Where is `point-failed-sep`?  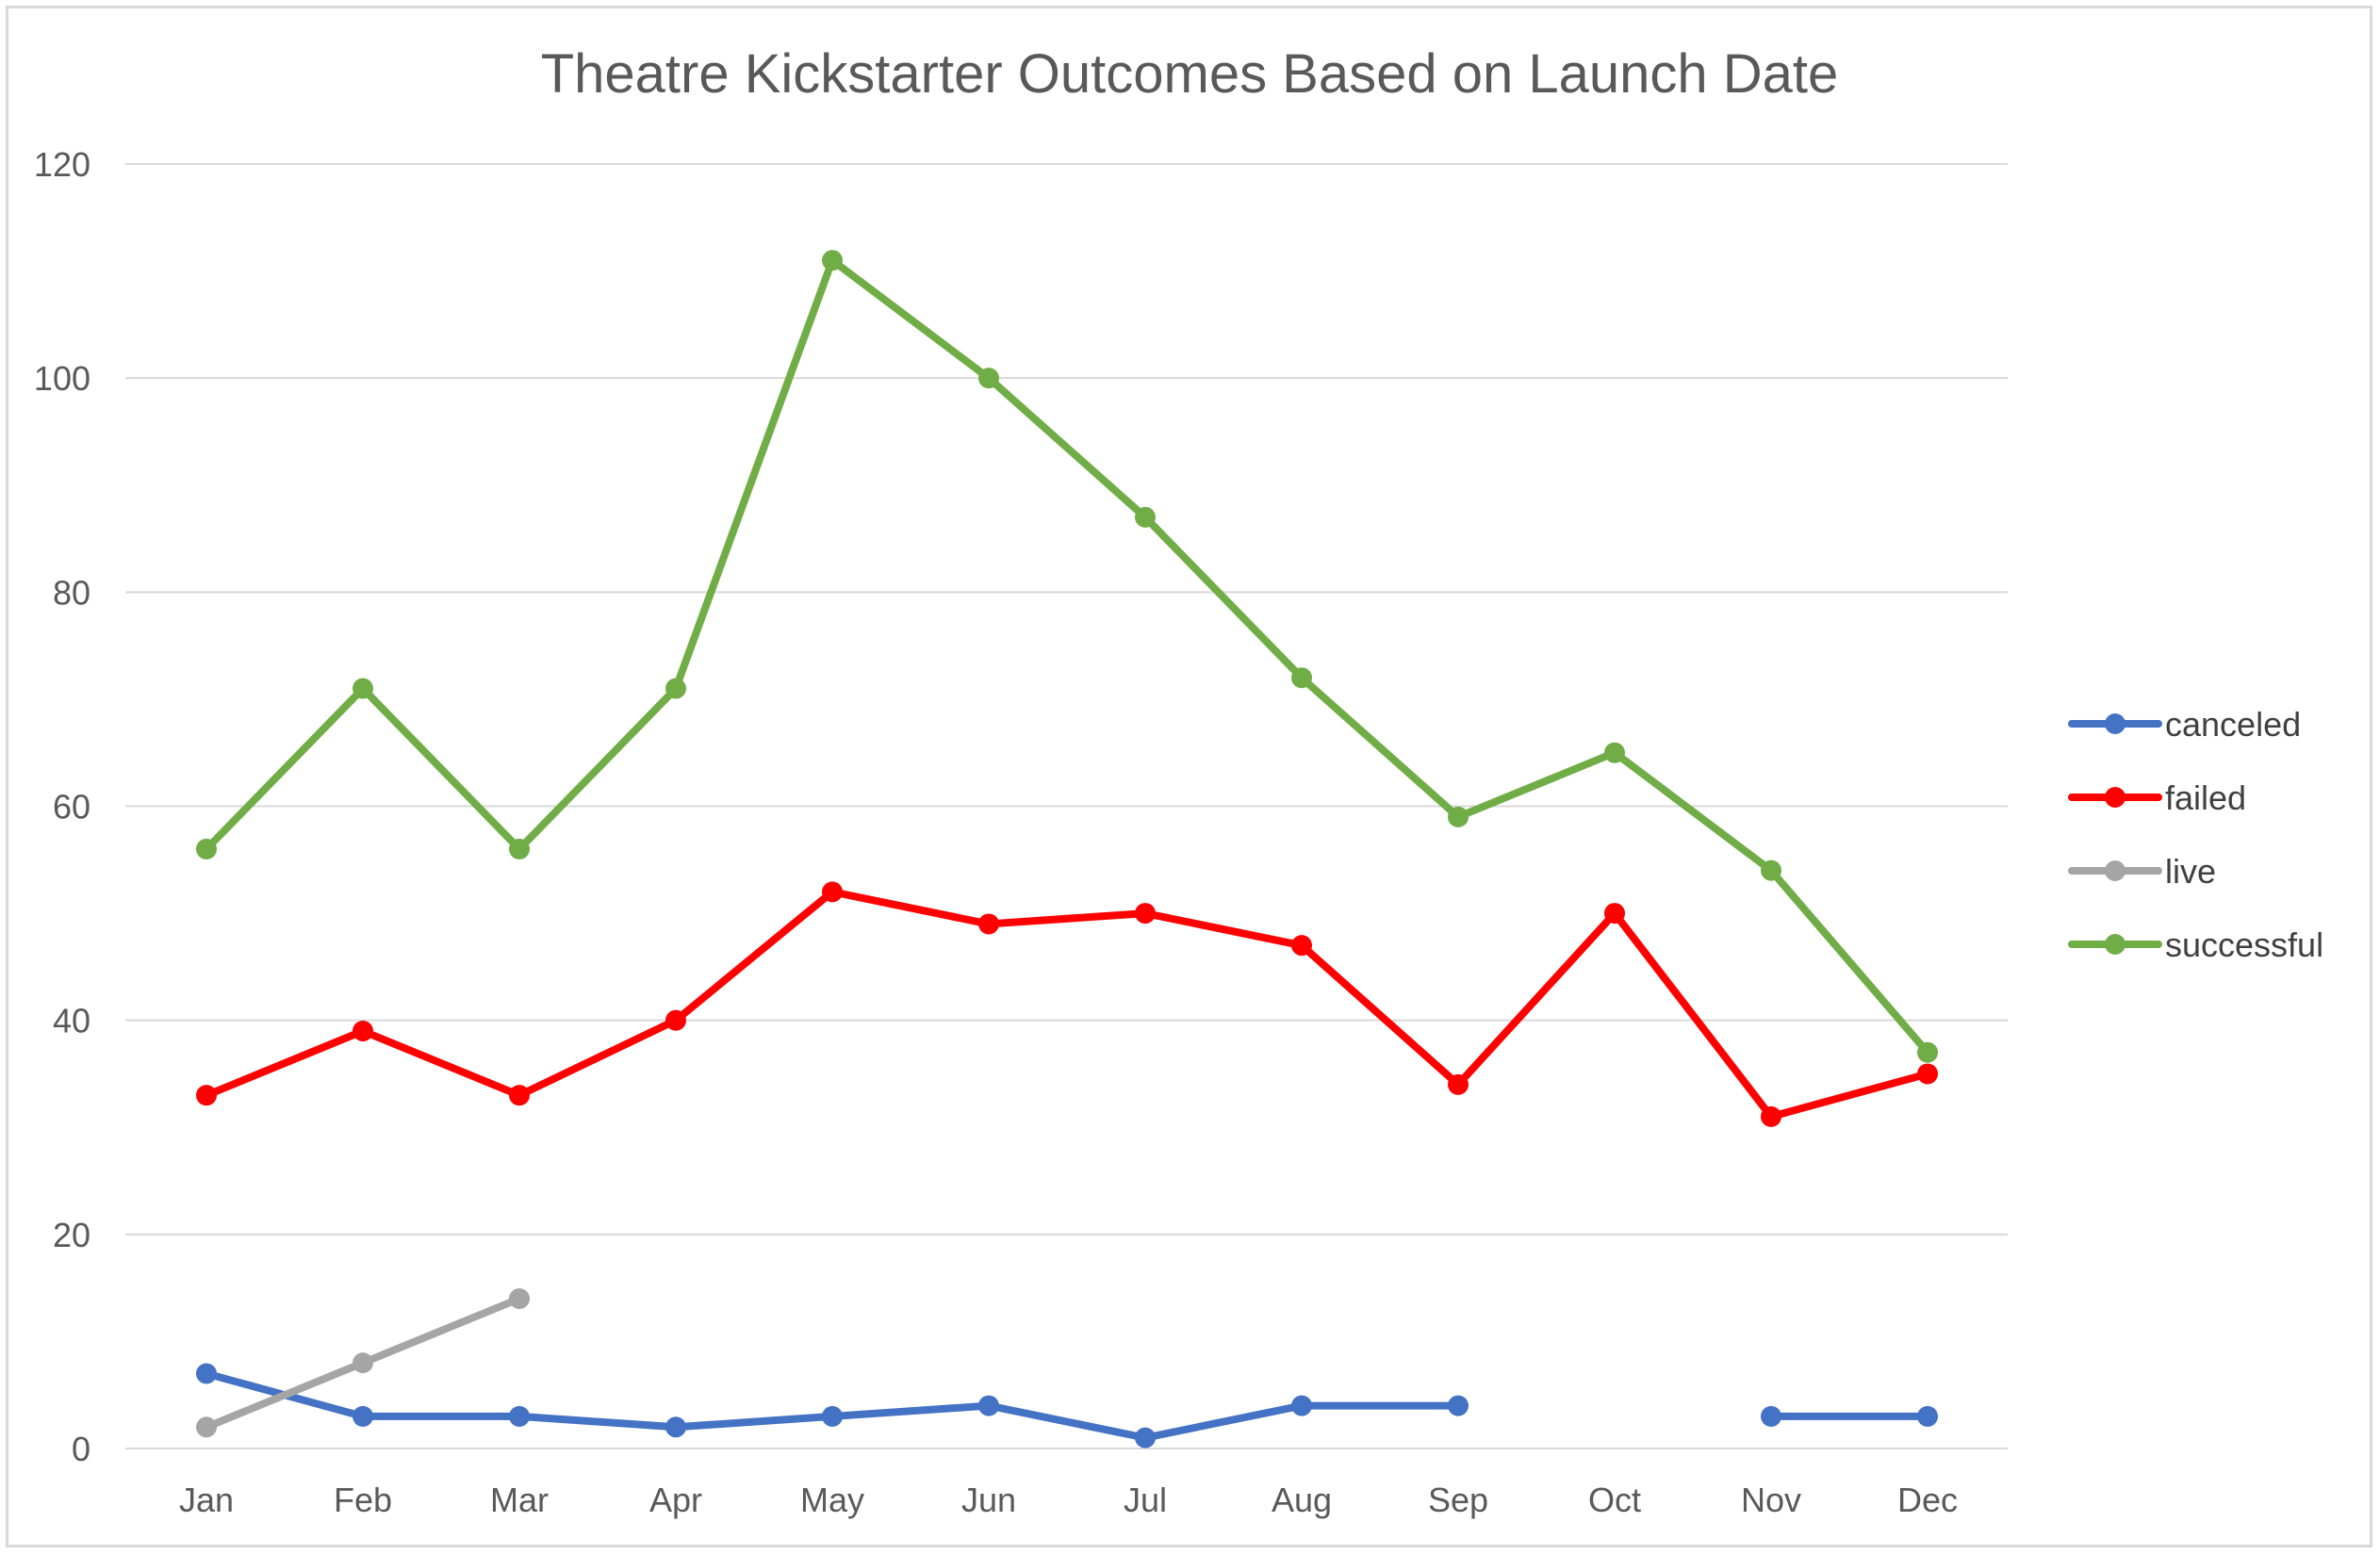
point-failed-sep is located at coordinates (1458, 1084).